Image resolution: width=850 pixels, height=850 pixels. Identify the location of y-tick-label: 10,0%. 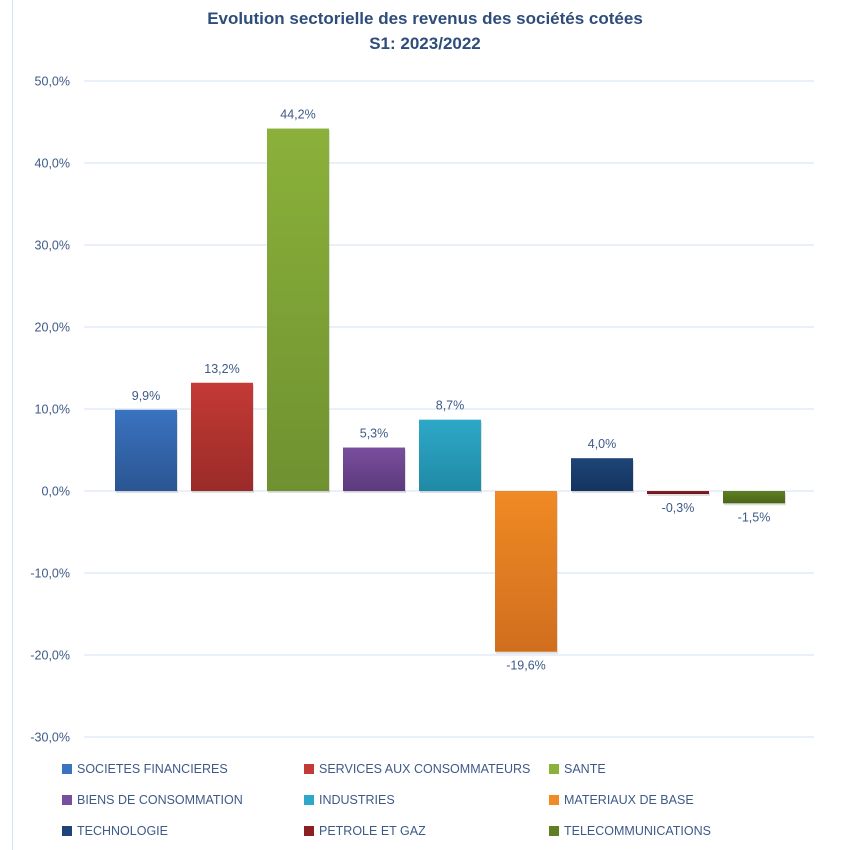
(52, 410).